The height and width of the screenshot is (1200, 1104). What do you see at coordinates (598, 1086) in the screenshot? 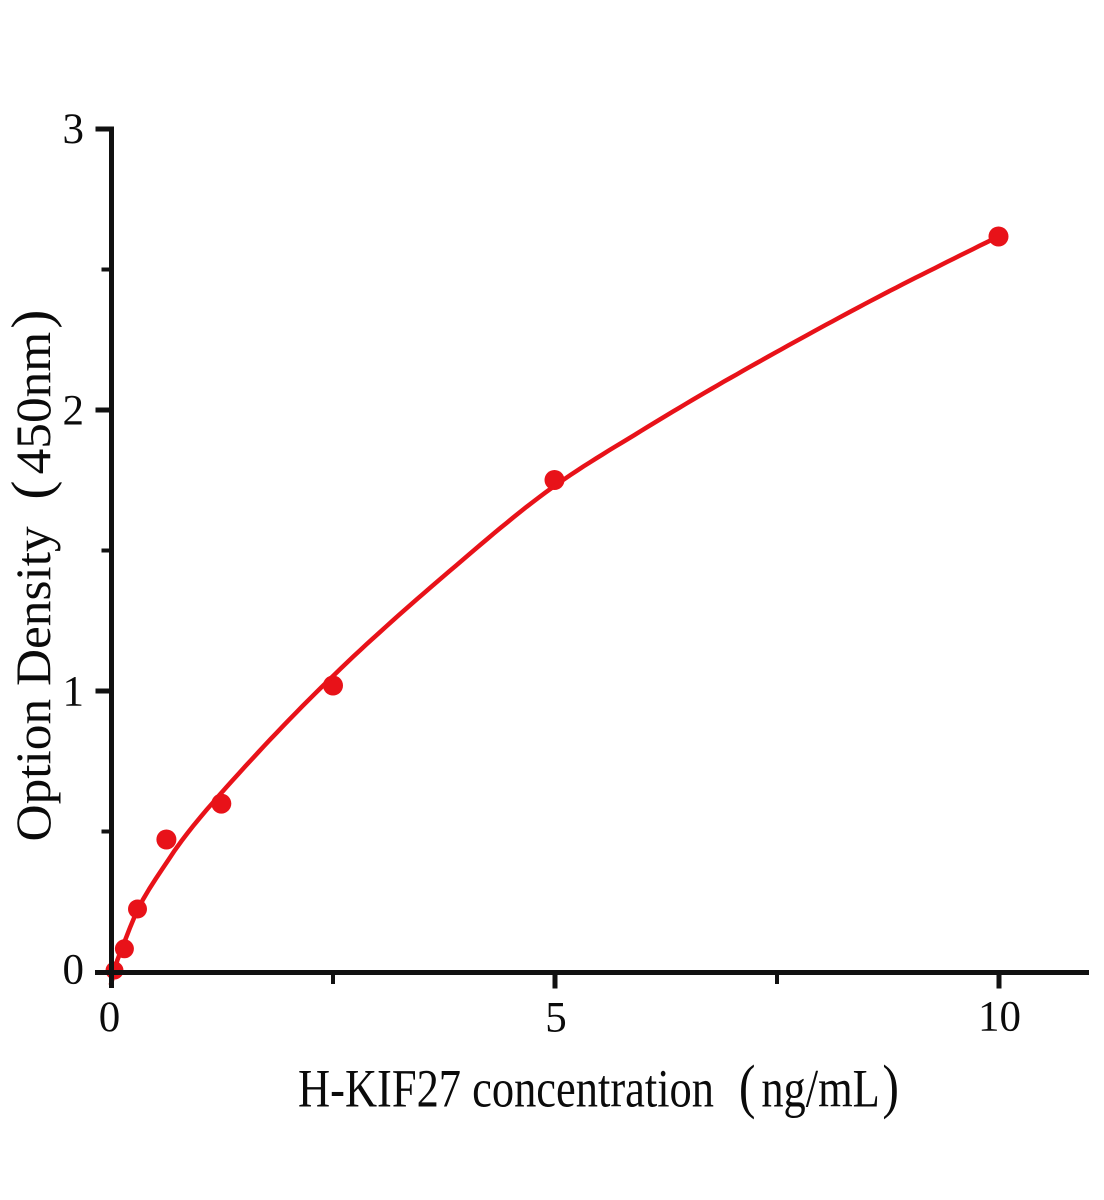
I see `svg-text: H-KIF27 concentration(ng/mL)` at bounding box center [598, 1086].